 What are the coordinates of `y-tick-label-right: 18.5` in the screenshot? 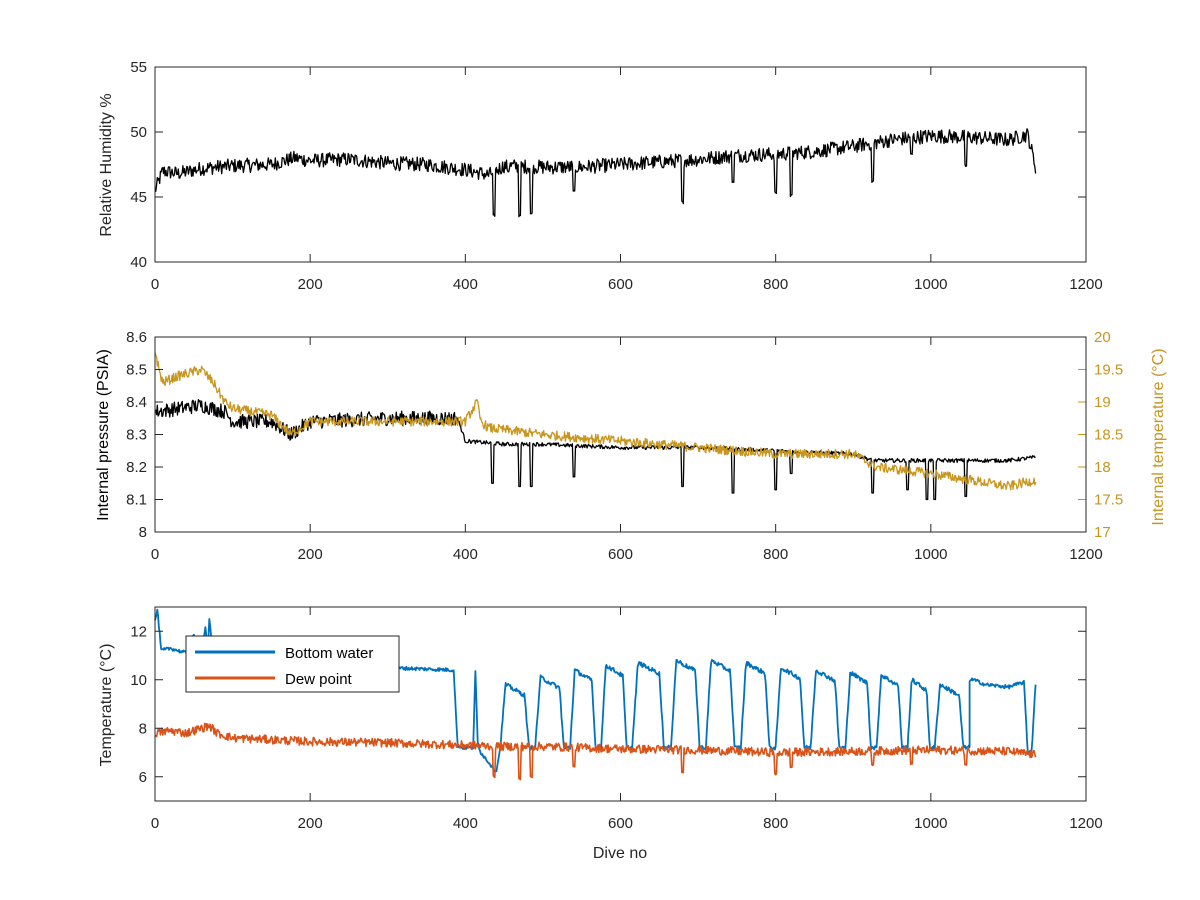 It's located at (1108, 435).